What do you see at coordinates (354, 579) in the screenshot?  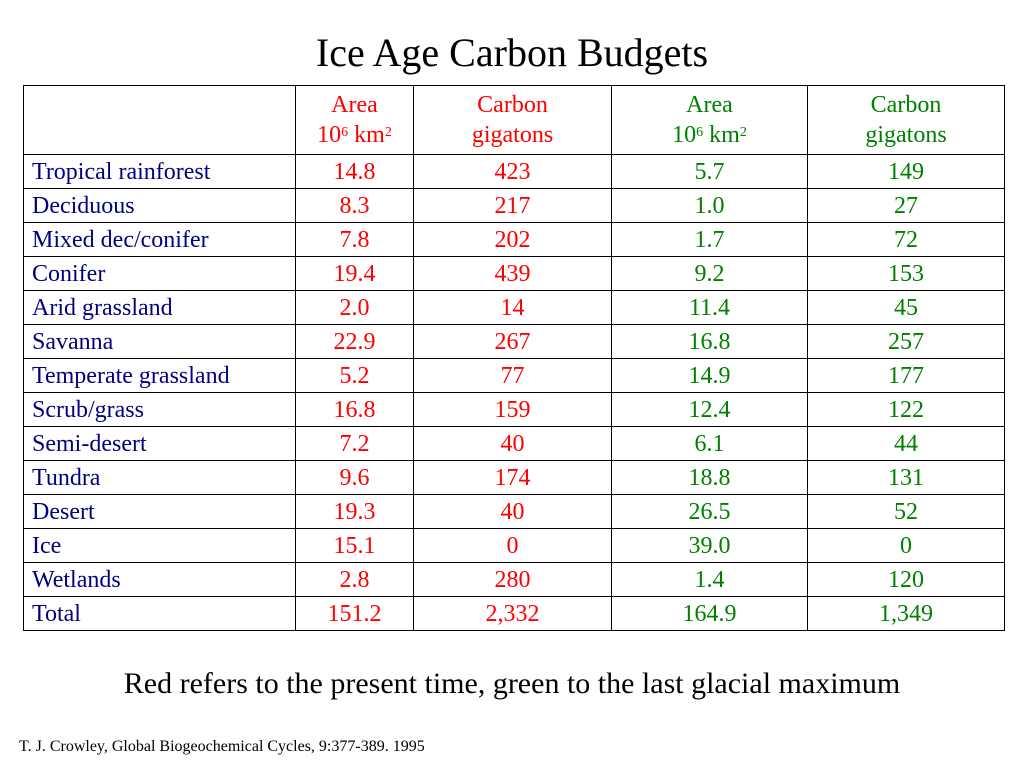 I see `present-area-cell: 2.8` at bounding box center [354, 579].